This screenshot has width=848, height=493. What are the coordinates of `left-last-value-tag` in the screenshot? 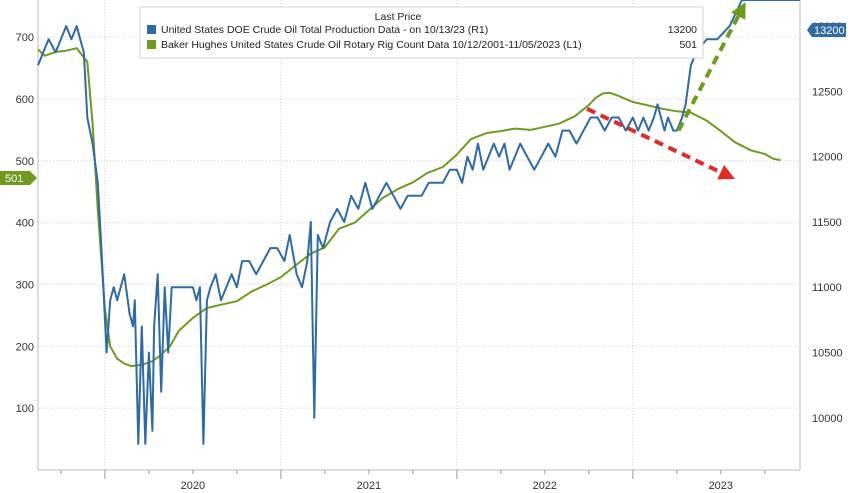 It's located at (18, 178).